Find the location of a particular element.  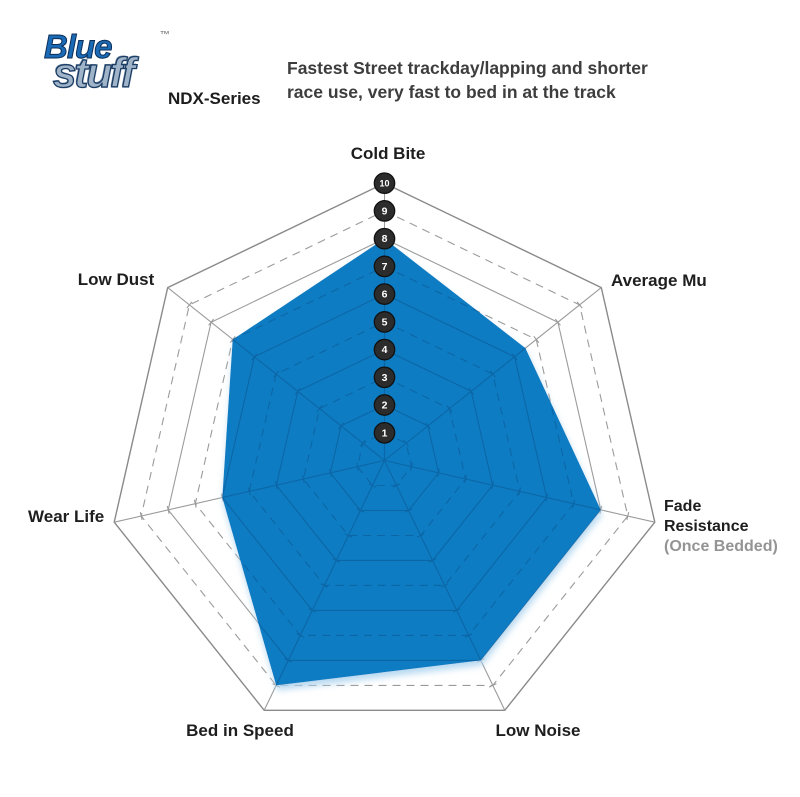

scale-number-9: 9 is located at coordinates (385, 211).